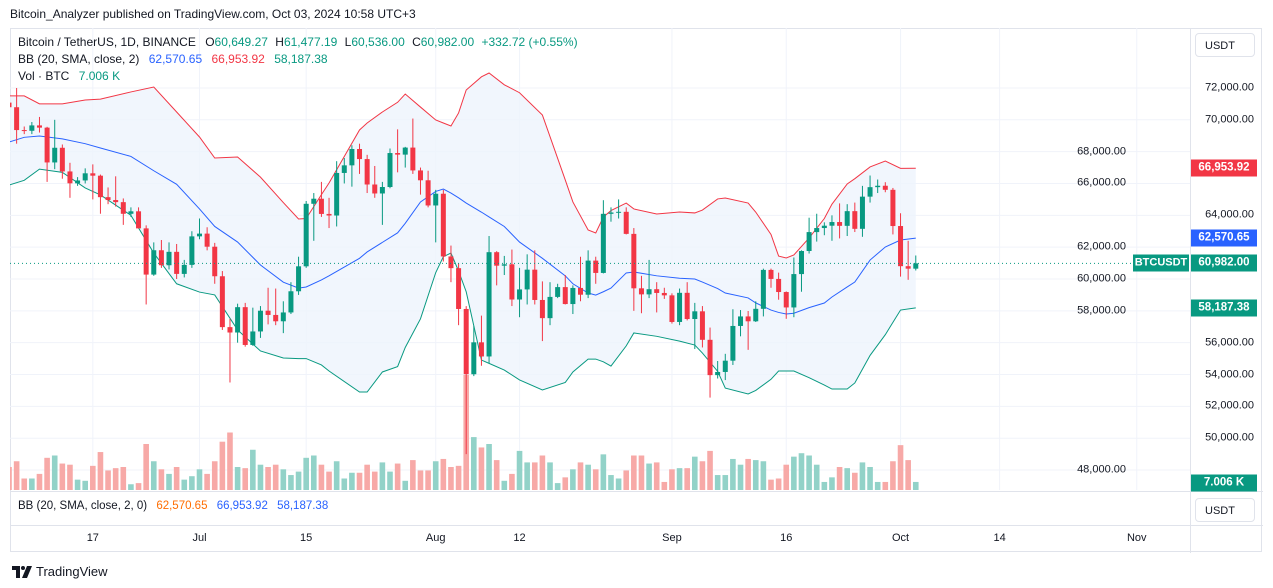  Describe the element at coordinates (348, 42) in the screenshot. I see `low-label: L` at that location.